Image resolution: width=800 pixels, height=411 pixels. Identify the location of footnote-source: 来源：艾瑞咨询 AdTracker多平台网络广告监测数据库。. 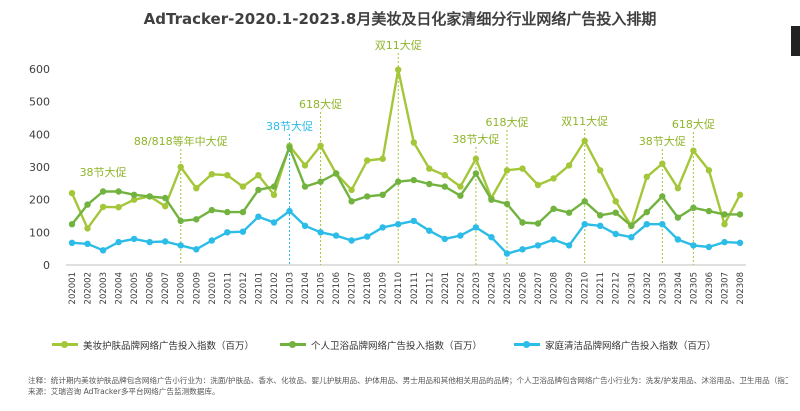
(124, 391).